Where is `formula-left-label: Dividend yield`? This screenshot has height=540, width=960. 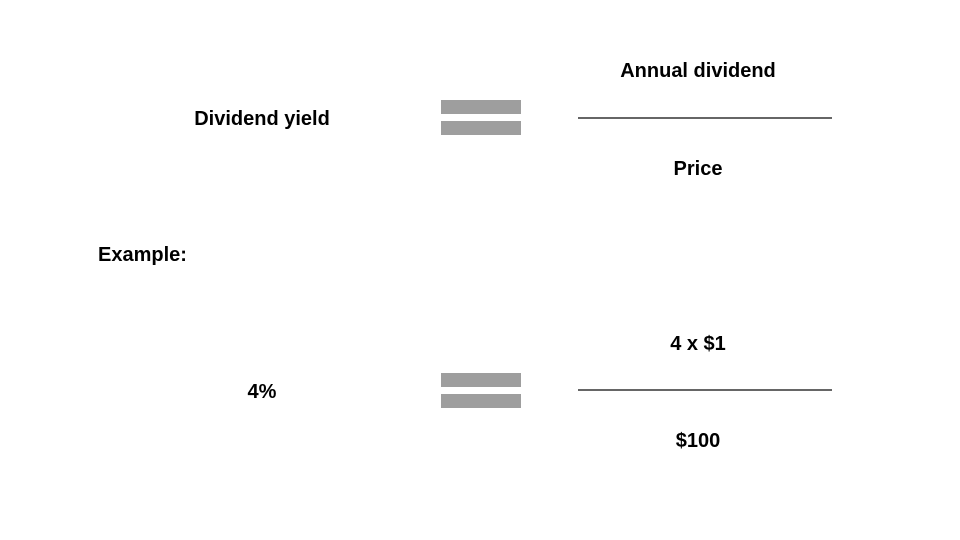
formula-left-label: Dividend yield is located at coordinates (262, 119).